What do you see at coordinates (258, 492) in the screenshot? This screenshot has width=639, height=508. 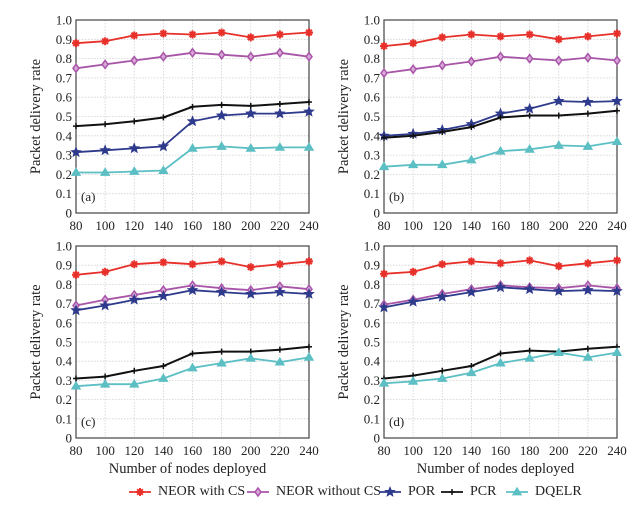 I see `legend-marker-diamond-icon` at bounding box center [258, 492].